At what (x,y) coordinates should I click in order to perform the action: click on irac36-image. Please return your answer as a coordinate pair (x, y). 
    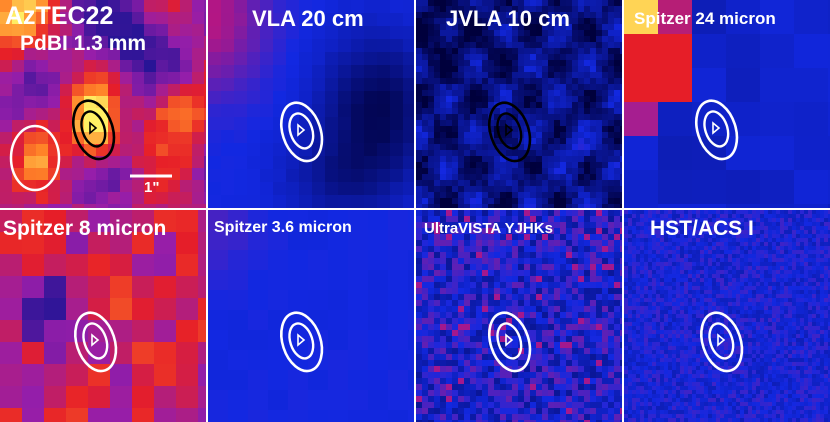
    Looking at the image, I should click on (311, 316).